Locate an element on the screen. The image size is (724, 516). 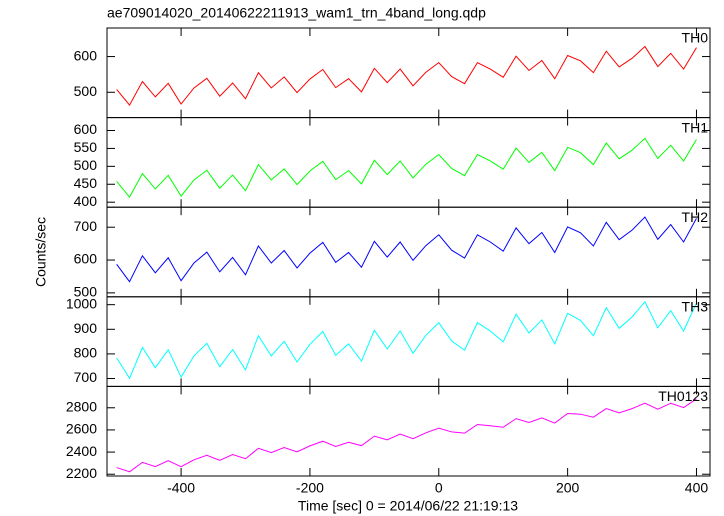
x-tick-label: -200 is located at coordinates (310, 488).